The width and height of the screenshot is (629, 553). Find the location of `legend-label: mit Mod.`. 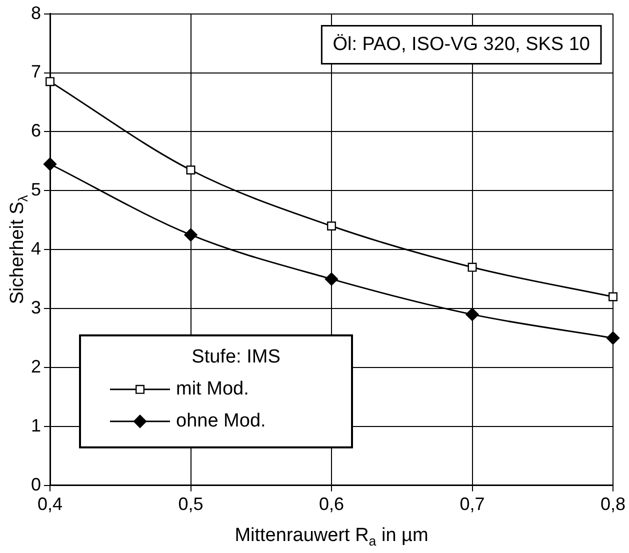

legend-label: mit Mod. is located at coordinates (212, 389).